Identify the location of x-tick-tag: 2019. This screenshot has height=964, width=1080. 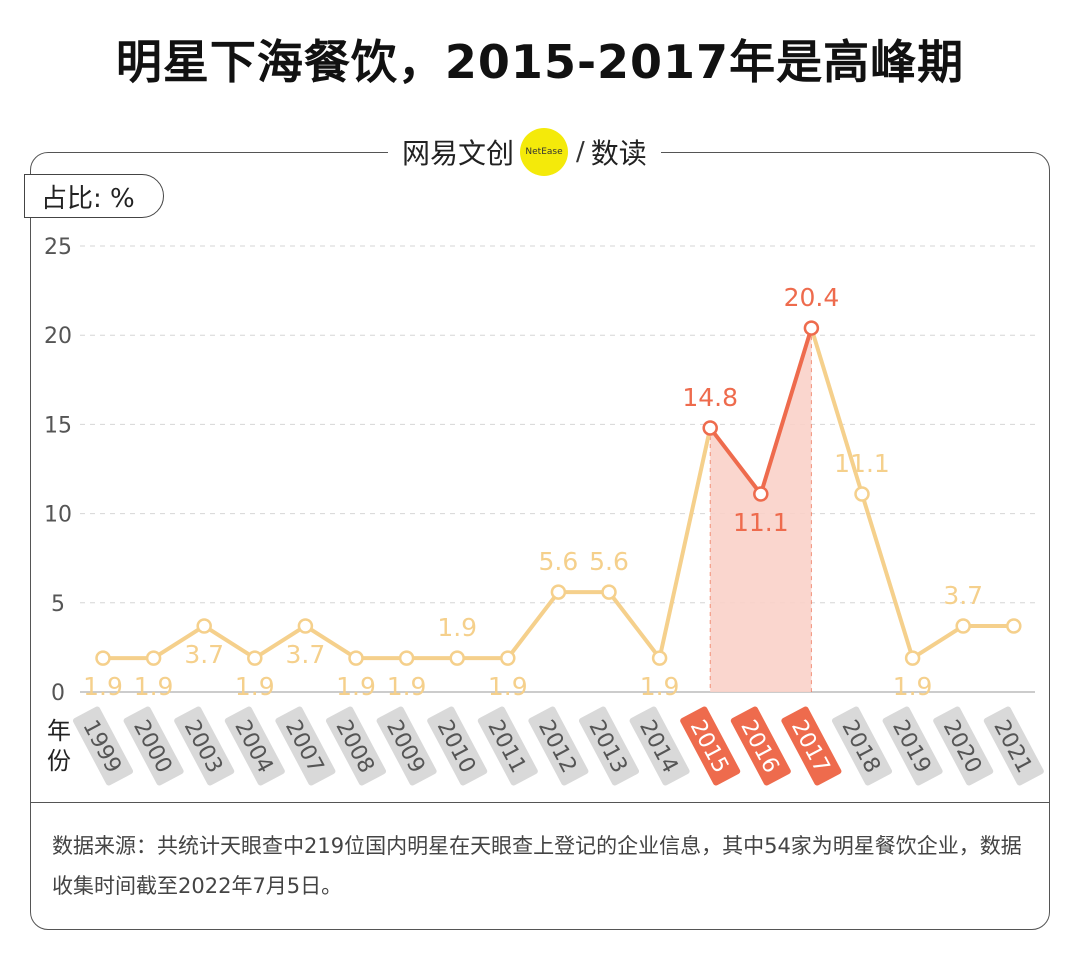
(912, 746).